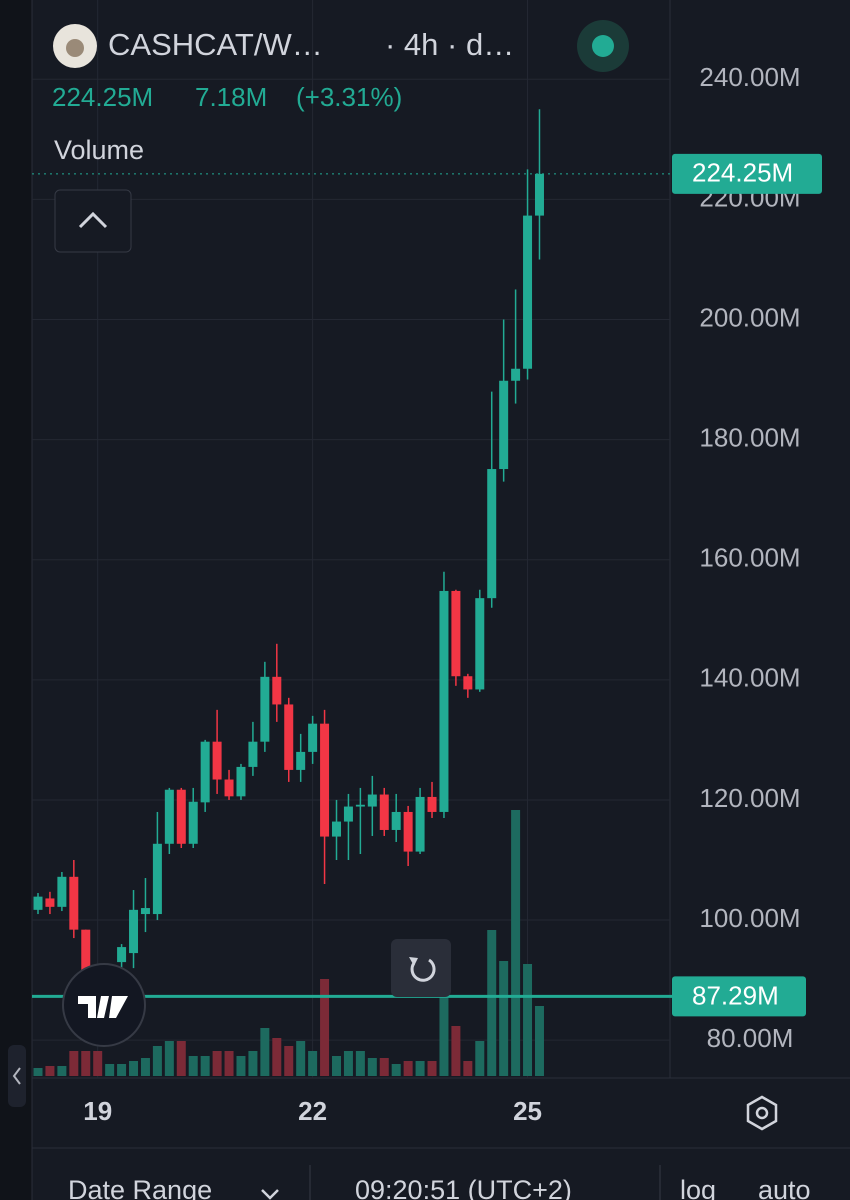 Image resolution: width=850 pixels, height=1200 pixels. I want to click on settings-icon, so click(762, 1113).